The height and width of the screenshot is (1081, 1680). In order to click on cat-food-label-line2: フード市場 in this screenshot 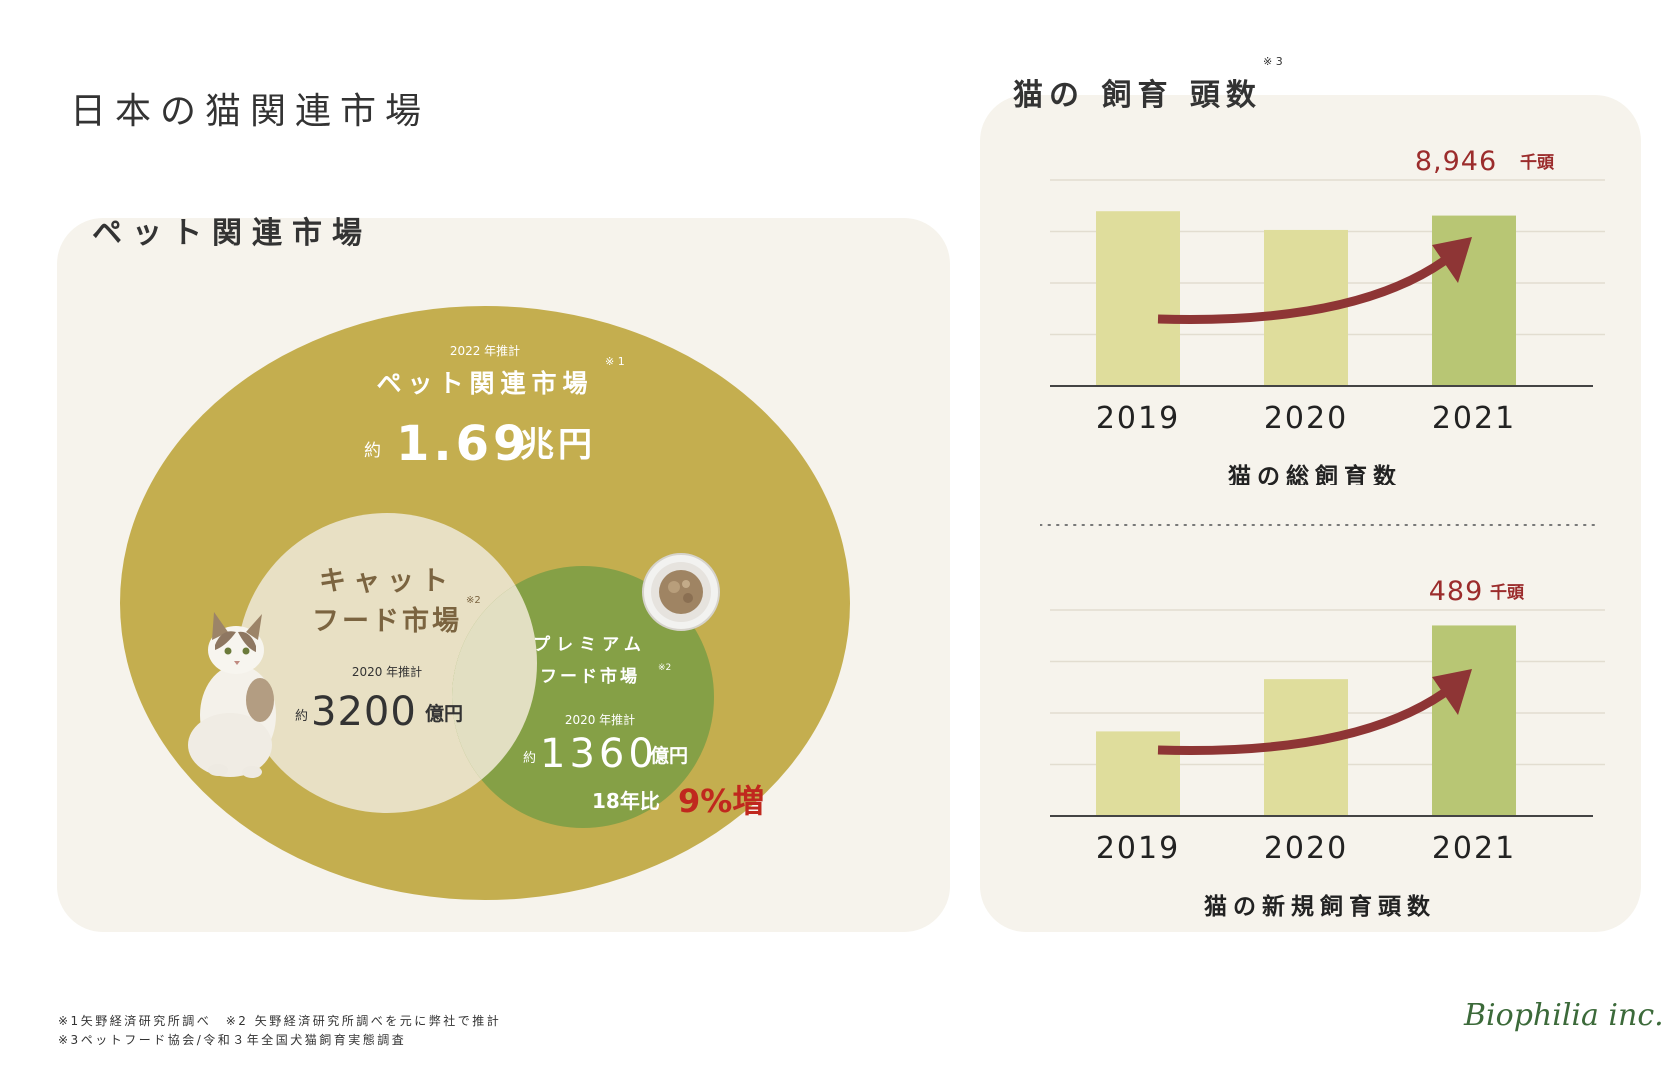, I will do `click(387, 621)`.